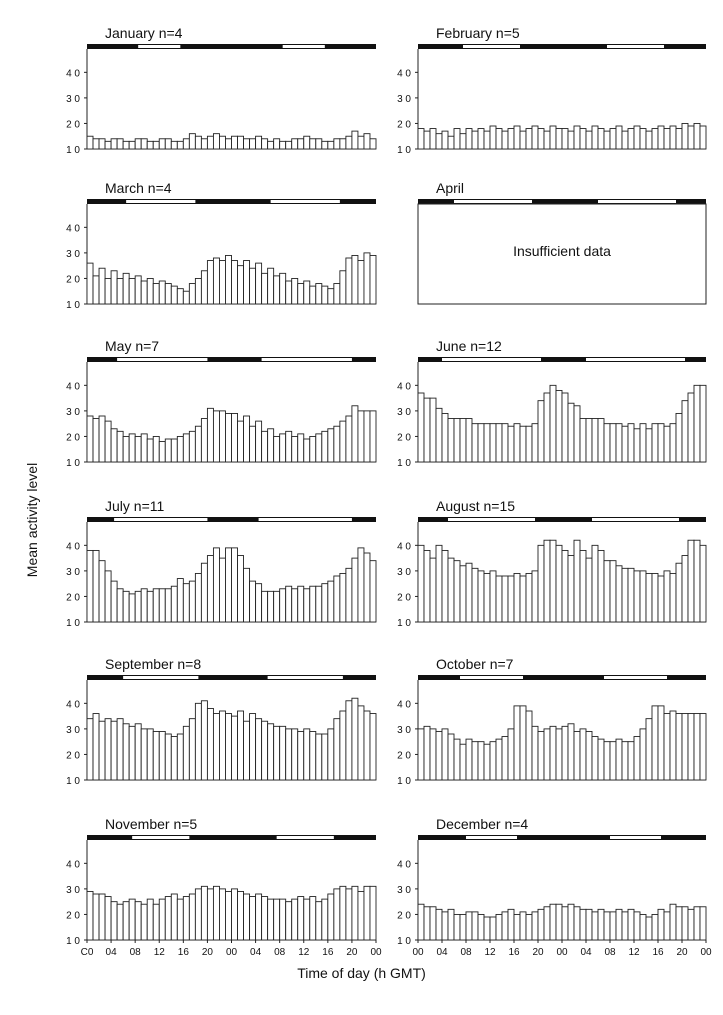  Describe the element at coordinates (328, 952) in the screenshot. I see `x-tick-label-november-10: 16` at that location.